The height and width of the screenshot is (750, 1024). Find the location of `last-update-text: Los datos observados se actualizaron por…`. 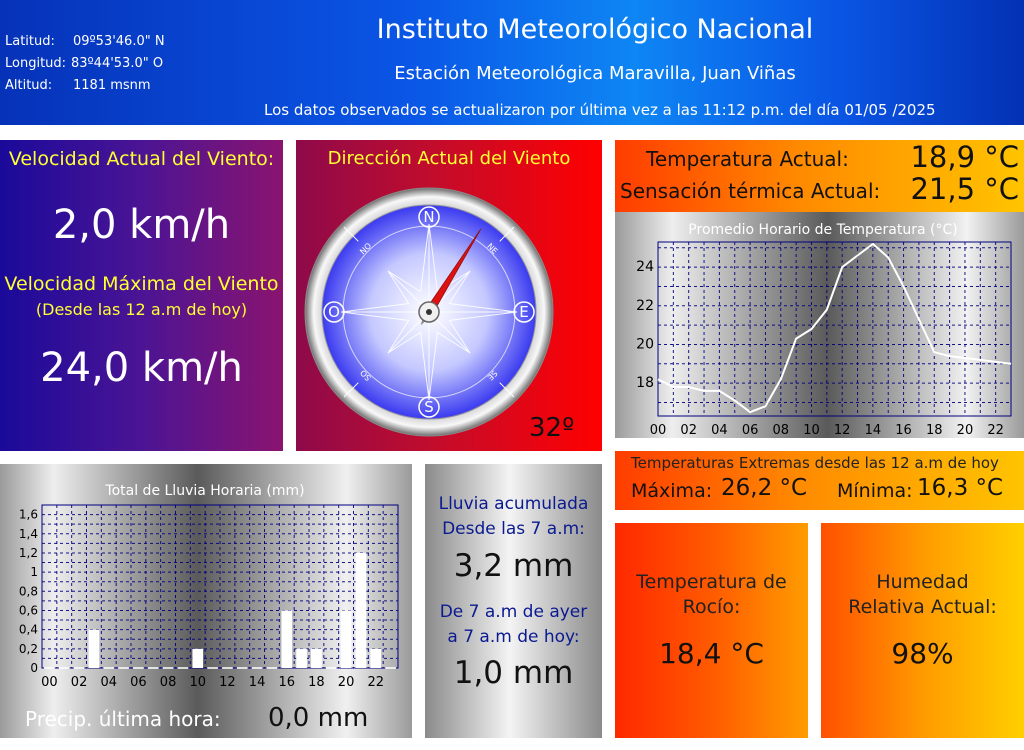

last-update-text: Los datos observados se actualizaron por… is located at coordinates (600, 110).